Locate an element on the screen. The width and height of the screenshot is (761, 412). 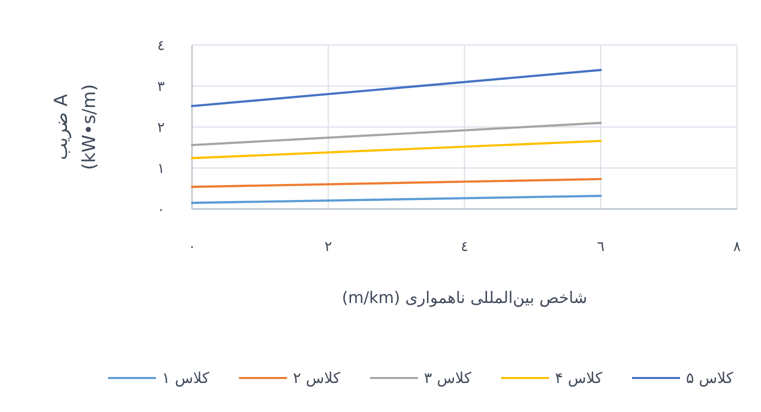
y-tick-label: ٢ is located at coordinates (161, 128).